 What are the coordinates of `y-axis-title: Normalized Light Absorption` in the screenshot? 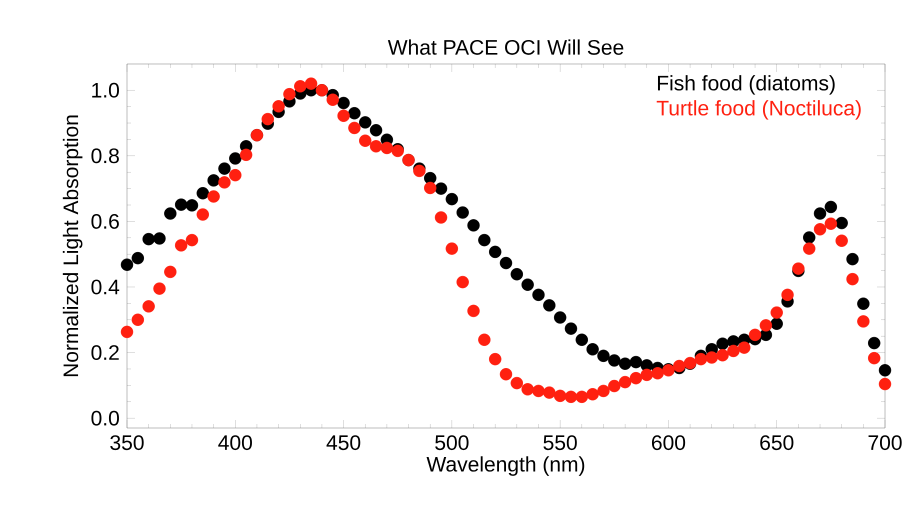 It's located at (72, 246).